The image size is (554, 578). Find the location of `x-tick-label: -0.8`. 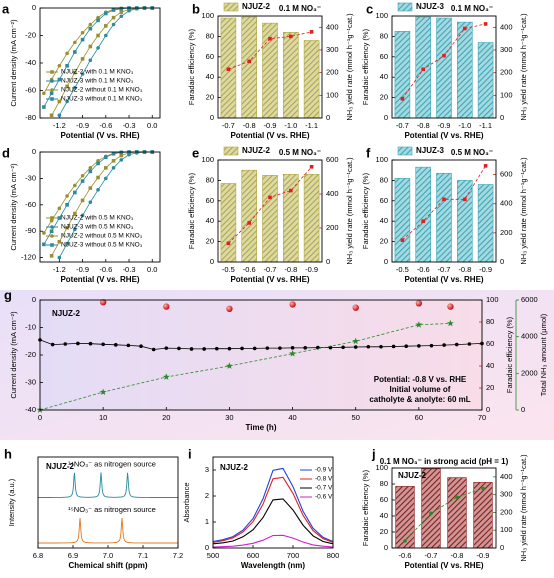

x-tick-label: -0.8 is located at coordinates (457, 555).